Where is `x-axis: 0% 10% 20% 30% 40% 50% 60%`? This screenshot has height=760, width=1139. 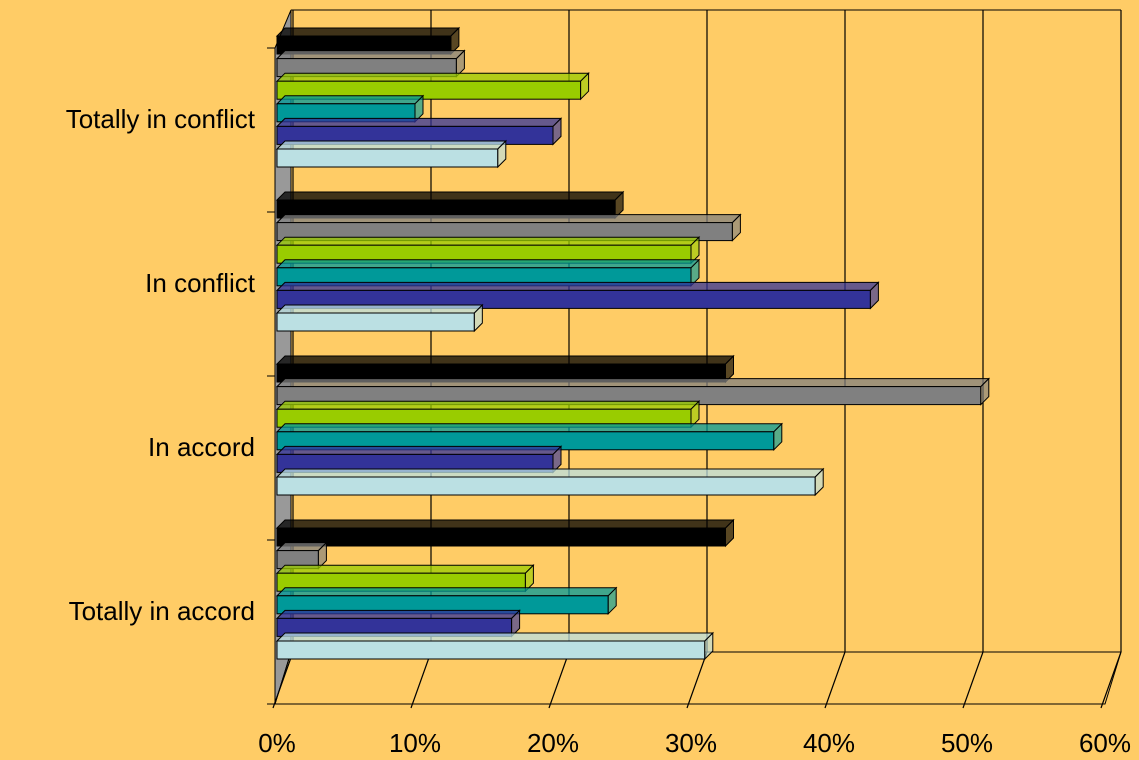
x-axis: 0% 10% 20% 30% 40% 50% 60% is located at coordinates (694, 743).